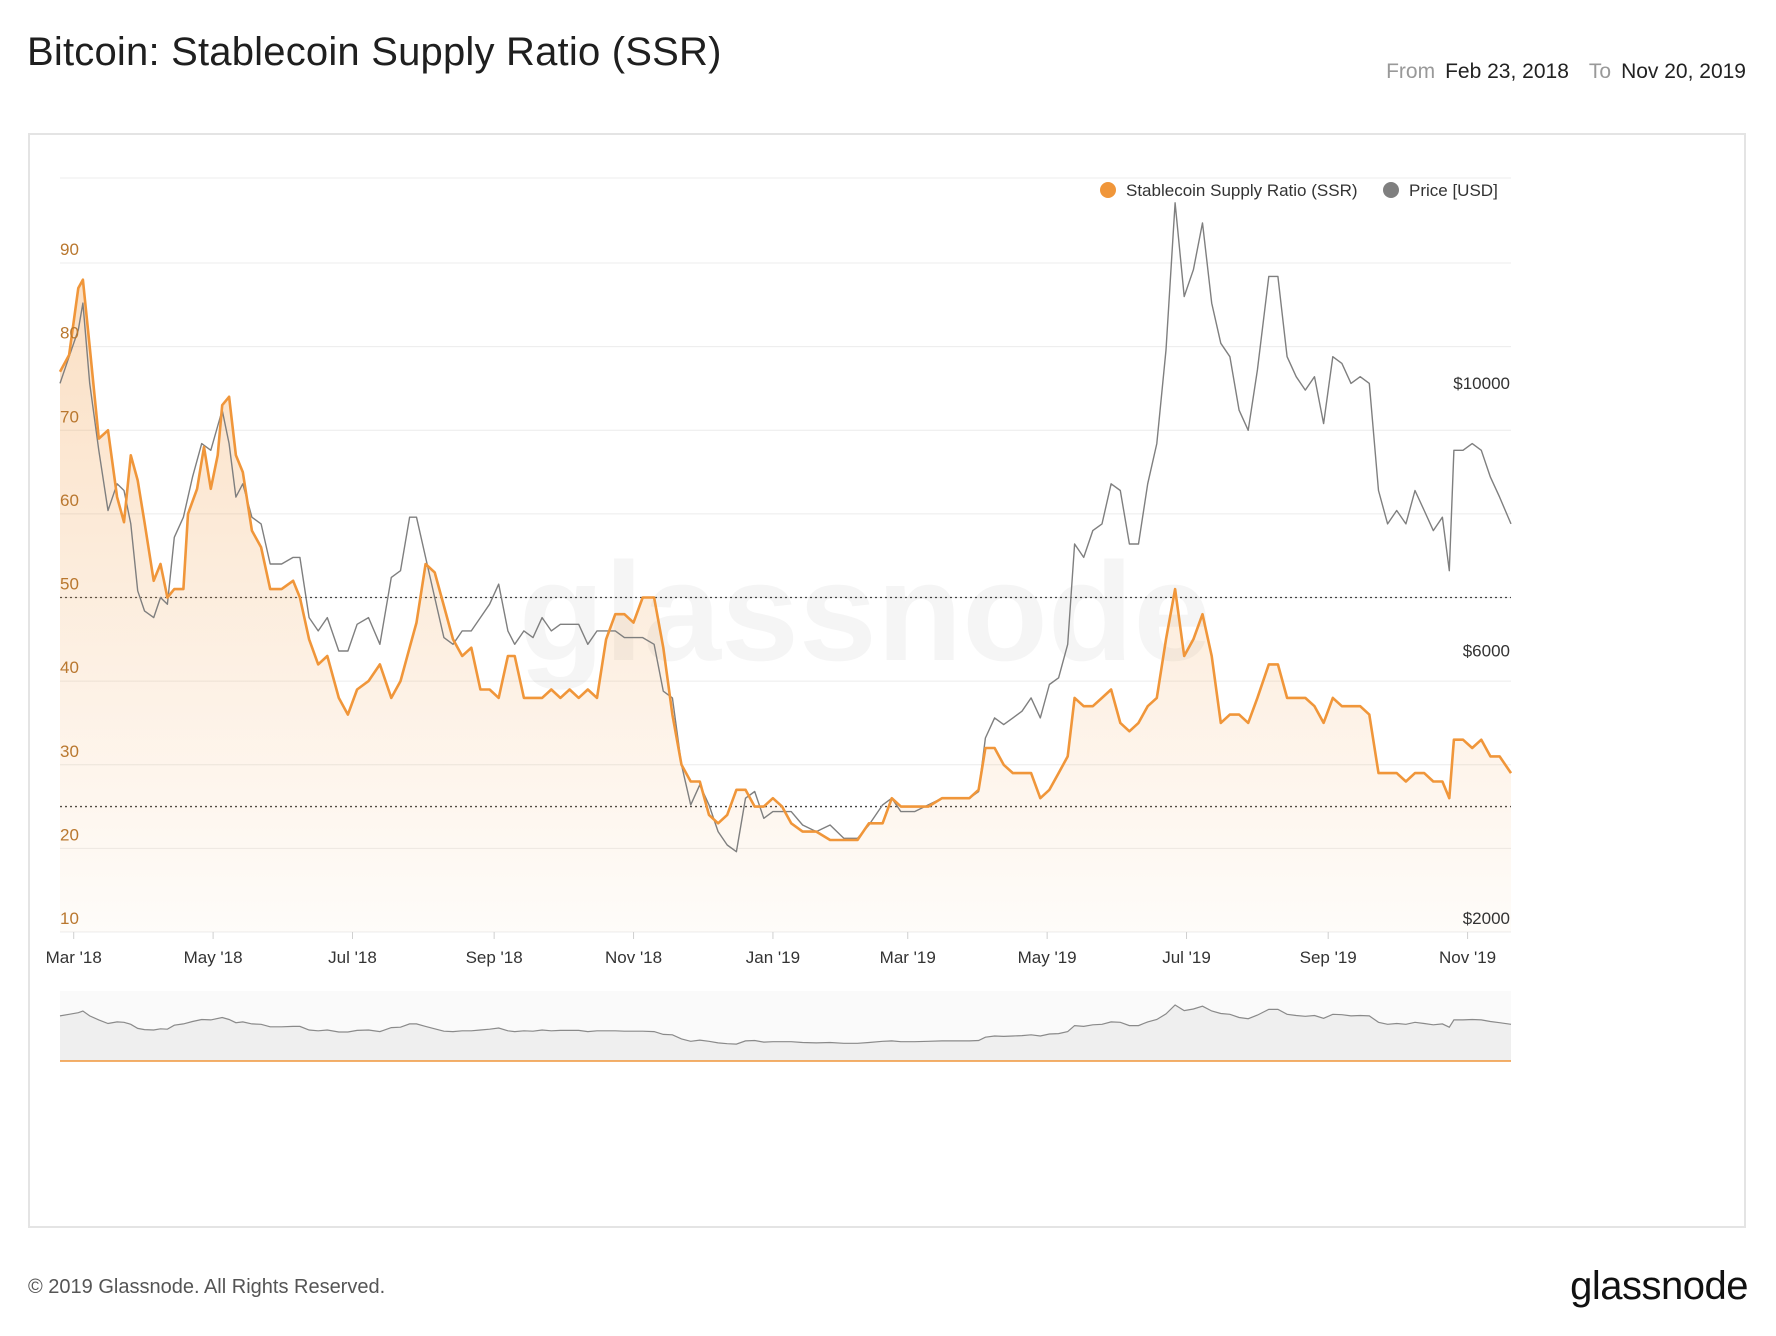 The height and width of the screenshot is (1336, 1776). I want to click on y-right-tick-label: $6000, so click(1486, 650).